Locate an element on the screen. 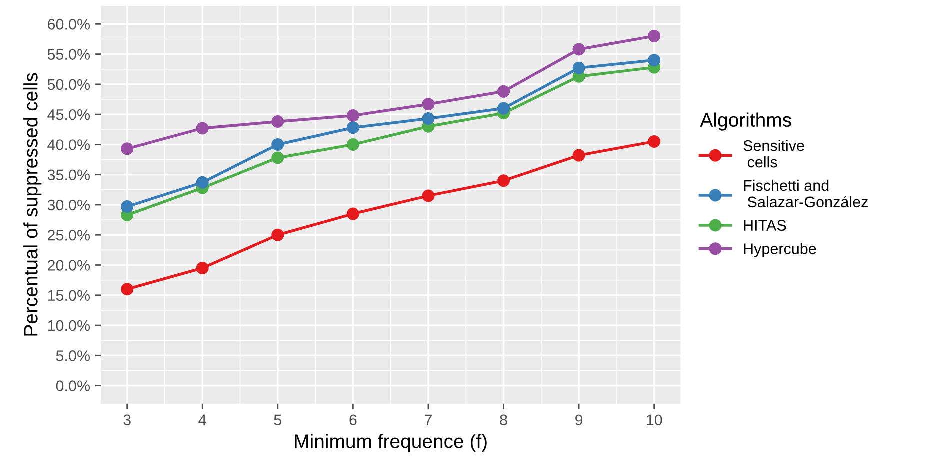  y-tick-label: 10.0% is located at coordinates (69, 326).